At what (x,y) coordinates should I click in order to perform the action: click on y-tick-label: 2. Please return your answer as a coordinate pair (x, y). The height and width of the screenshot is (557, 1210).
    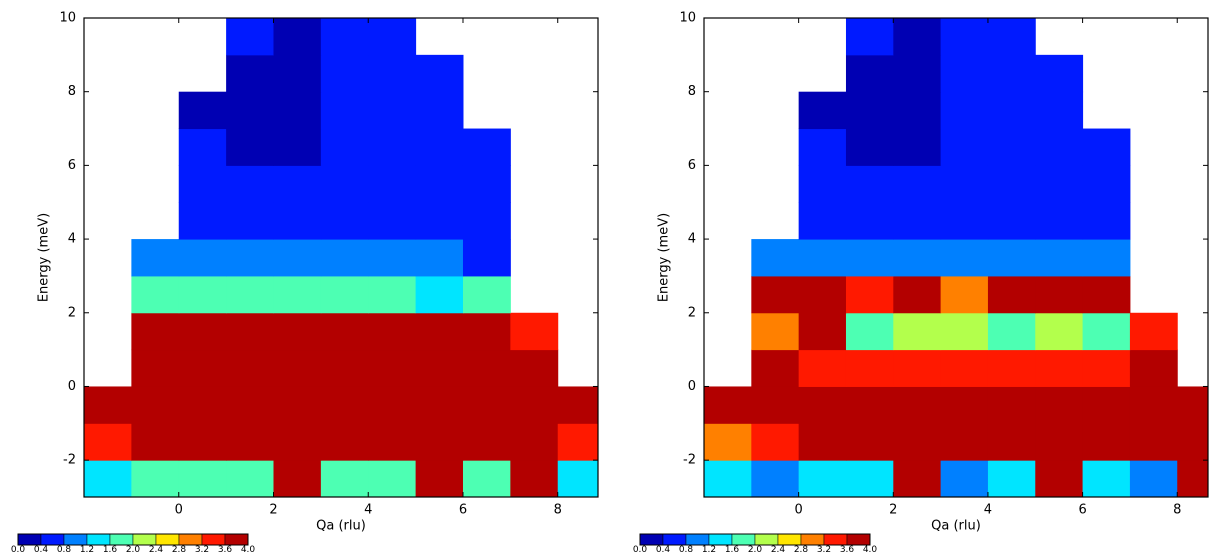
    Looking at the image, I should click on (72, 312).